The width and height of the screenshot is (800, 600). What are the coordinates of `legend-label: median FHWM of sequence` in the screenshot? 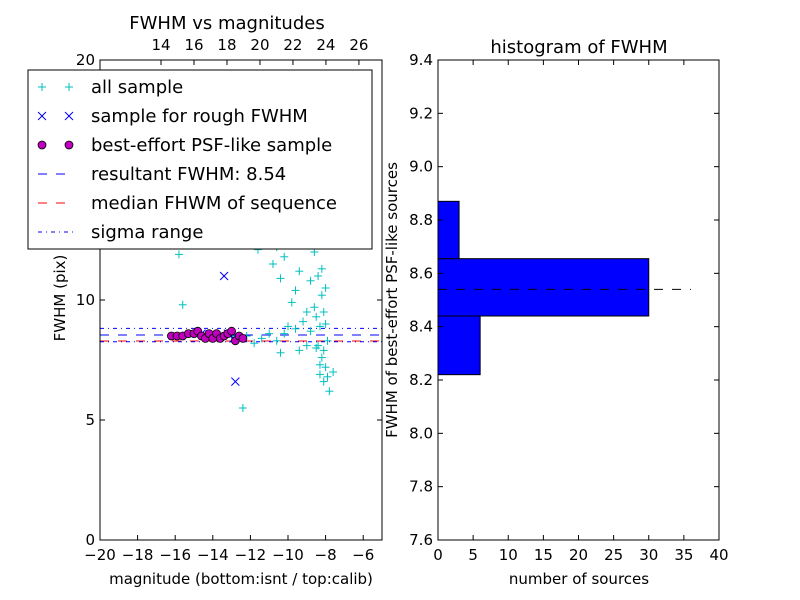 It's located at (214, 203).